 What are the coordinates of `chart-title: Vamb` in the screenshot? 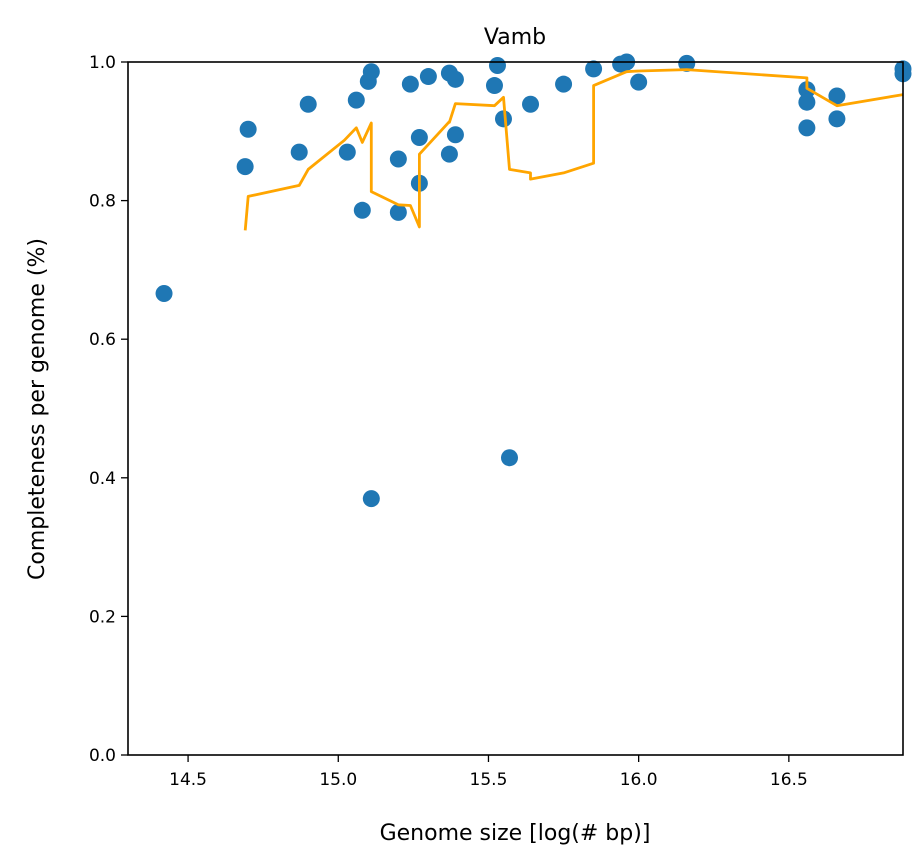 It's located at (515, 37).